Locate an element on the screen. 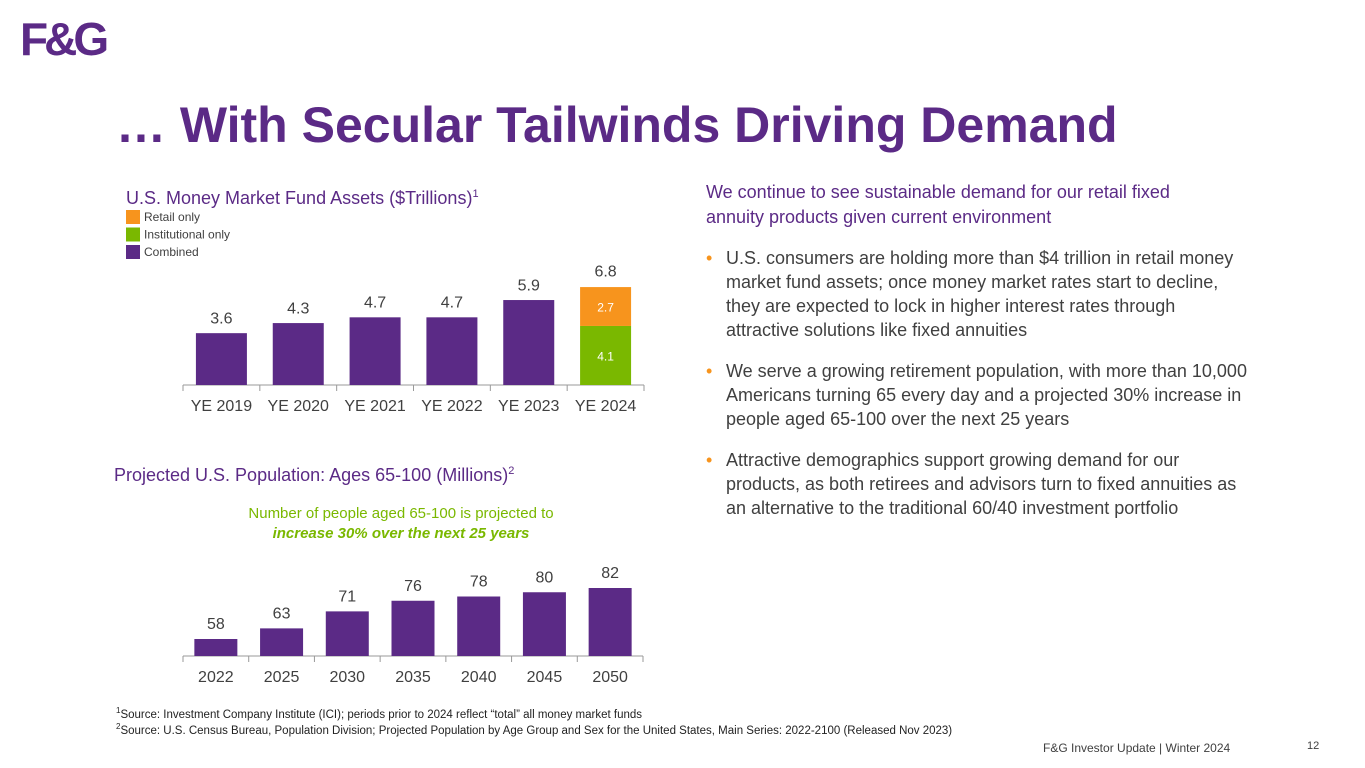 The height and width of the screenshot is (768, 1365). data-label: 3.6 is located at coordinates (221, 318).